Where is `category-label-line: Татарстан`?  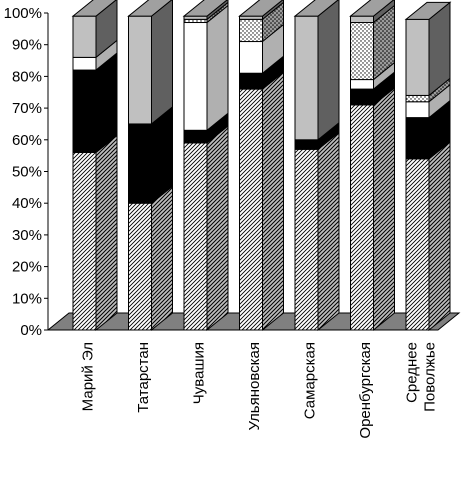 category-label-line: Татарстан is located at coordinates (143, 377).